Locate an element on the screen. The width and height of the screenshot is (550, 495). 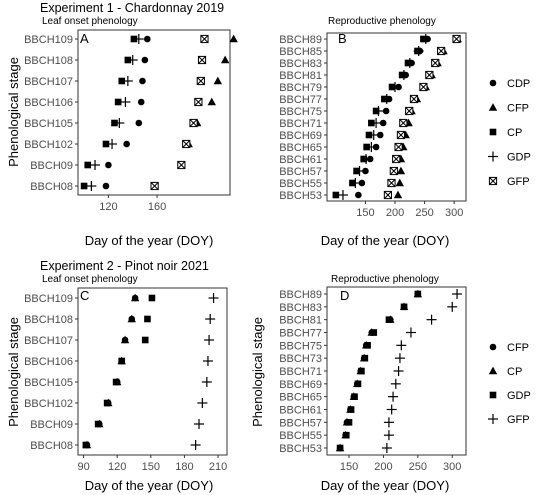
y-tick-label: BBCH79 is located at coordinates (300, 88).